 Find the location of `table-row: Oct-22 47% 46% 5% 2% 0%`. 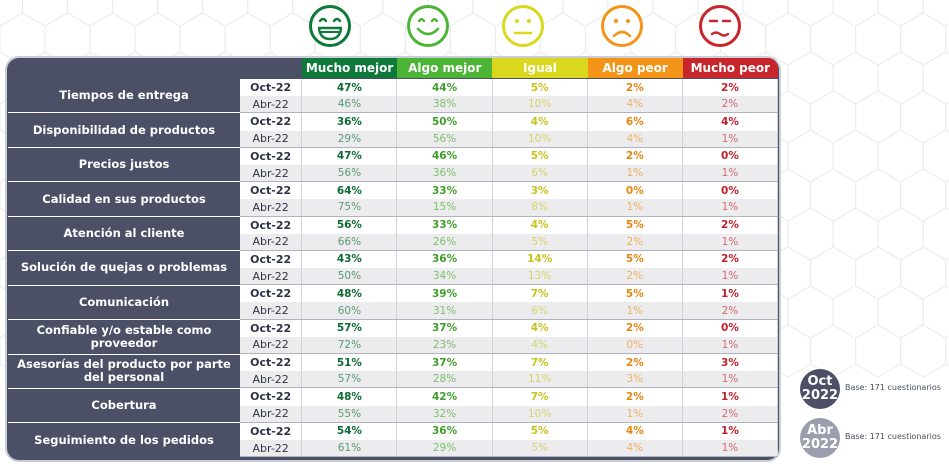

table-row: Oct-22 47% 46% 5% 2% 0% is located at coordinates (509, 156).